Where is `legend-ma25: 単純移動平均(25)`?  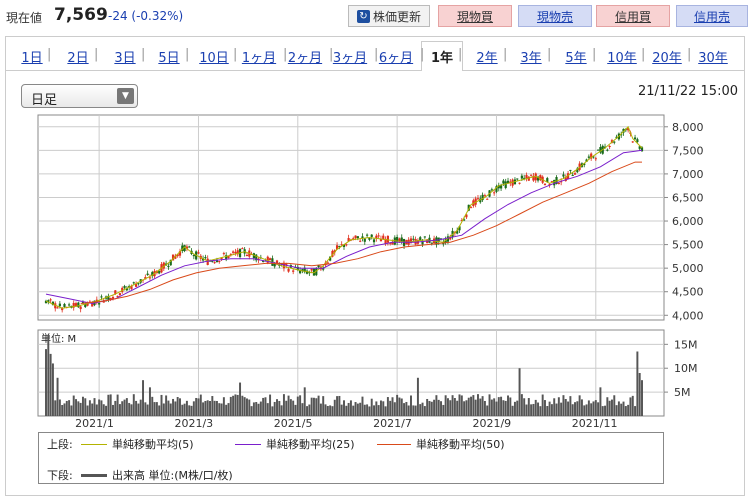
legend-ma25: 単純移動平均(25) is located at coordinates (295, 444).